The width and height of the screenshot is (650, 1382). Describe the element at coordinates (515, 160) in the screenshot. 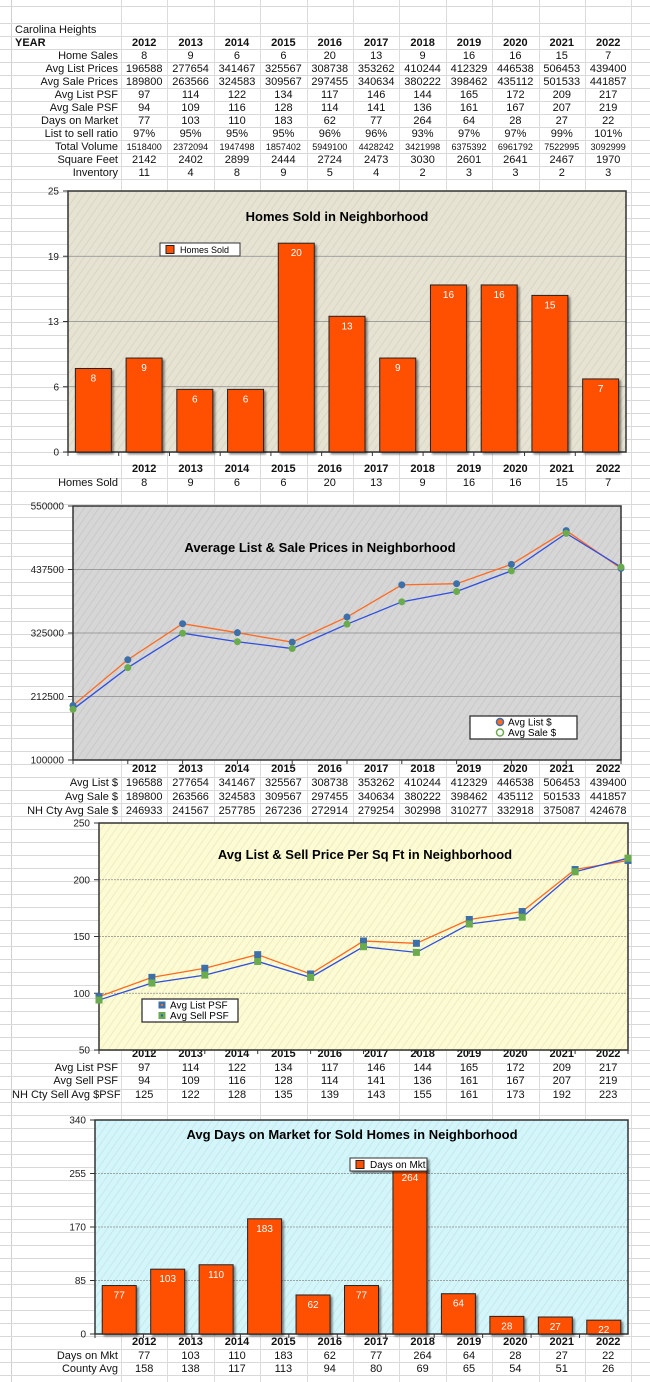

I see `table-cell: 2641` at that location.